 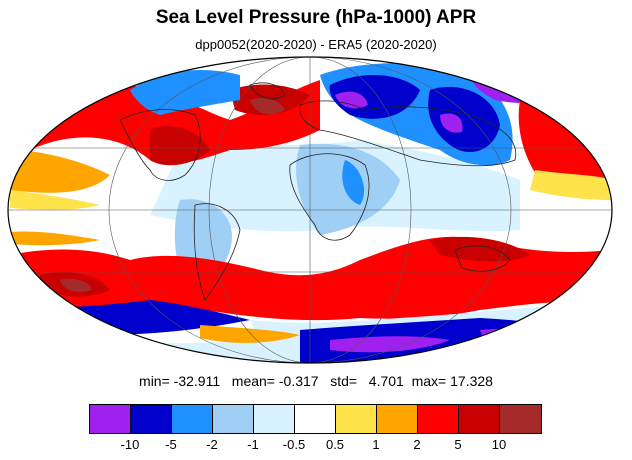 What do you see at coordinates (130, 444) in the screenshot?
I see `colorbar-tick-label: -10` at bounding box center [130, 444].